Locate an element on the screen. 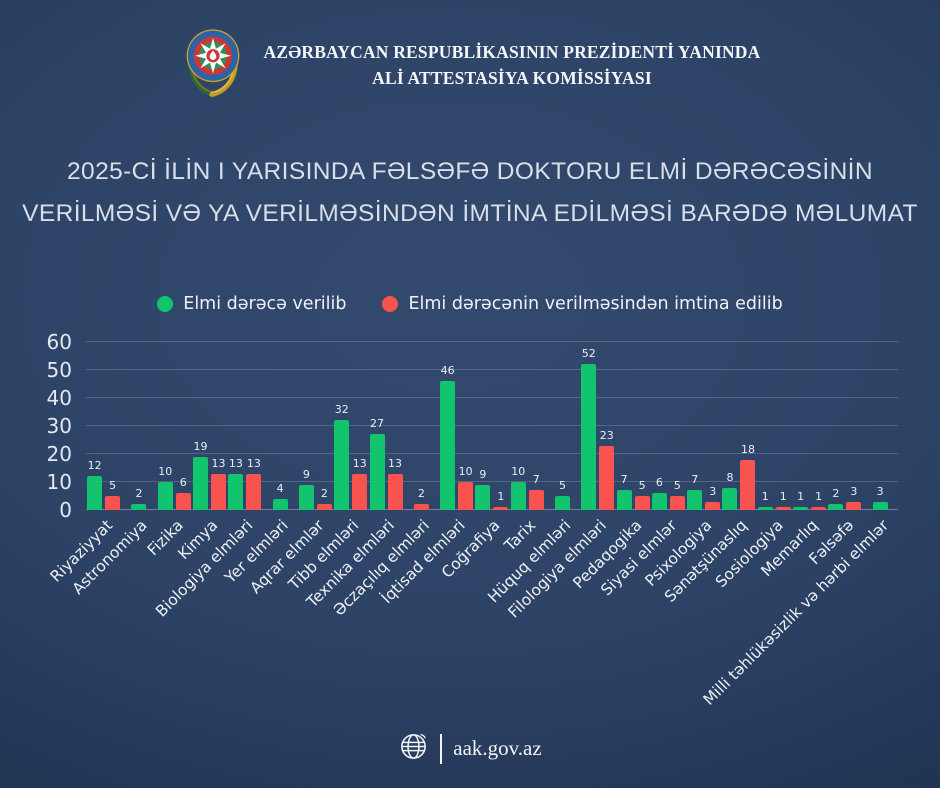  category-group: 32 13 Tibb elmləri is located at coordinates (326, 468).